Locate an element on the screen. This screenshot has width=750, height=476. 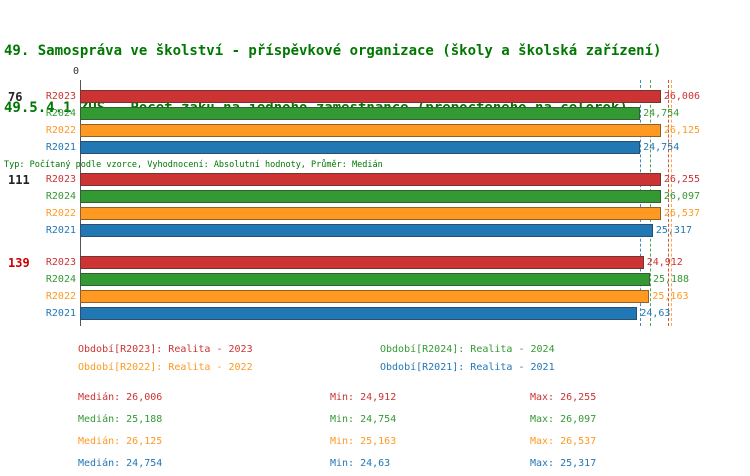
median-line-R2023 is located at coordinates (669, 203).